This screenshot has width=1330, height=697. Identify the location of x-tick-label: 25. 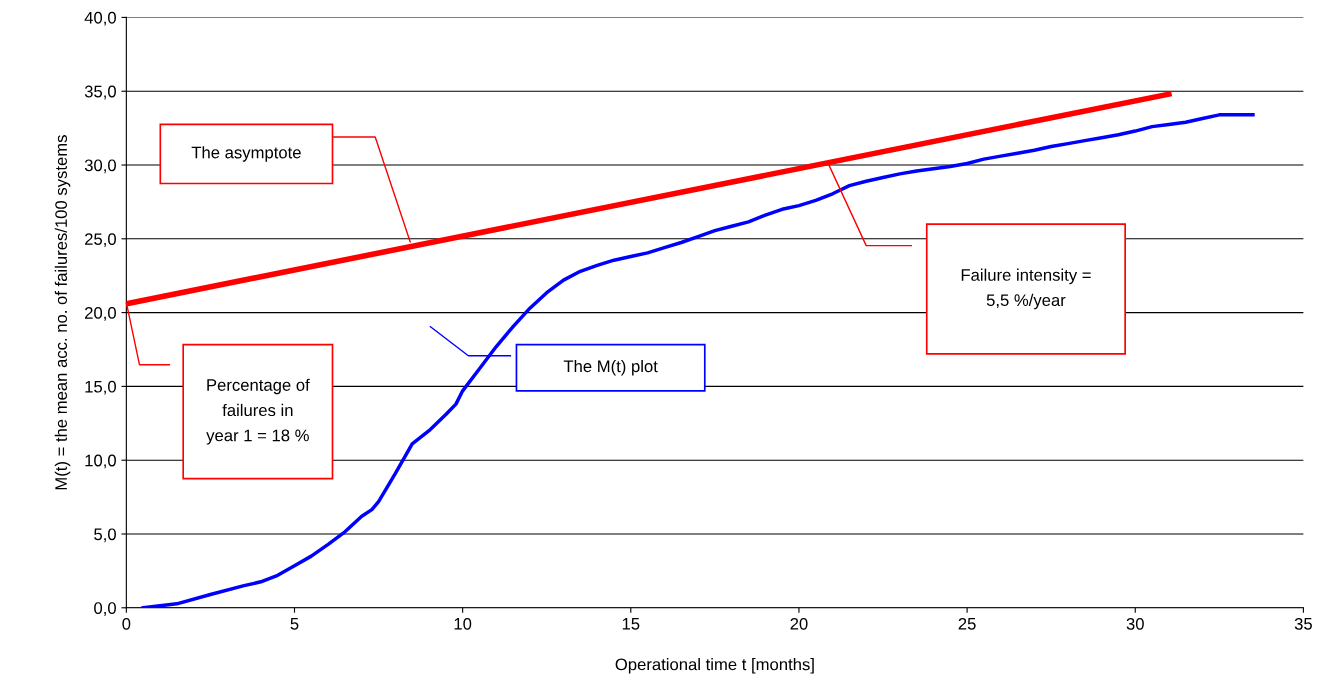
(967, 623).